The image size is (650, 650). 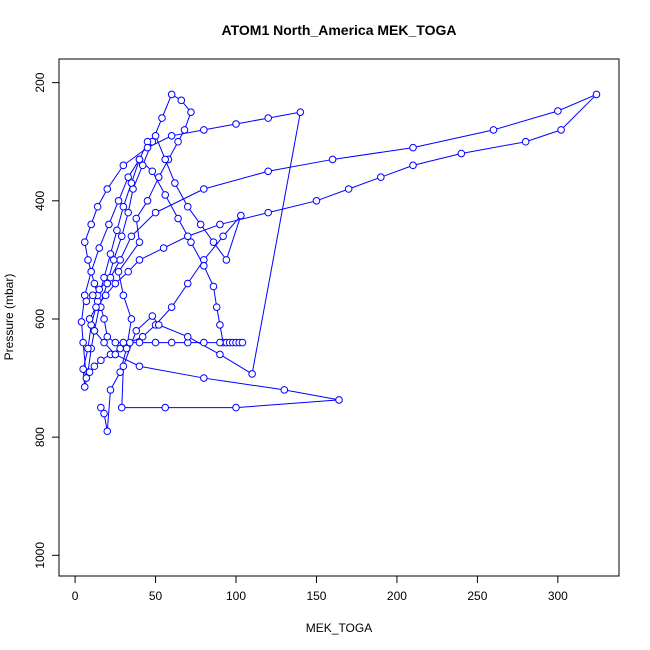 I want to click on x-tick-label: 0, so click(x=75, y=596).